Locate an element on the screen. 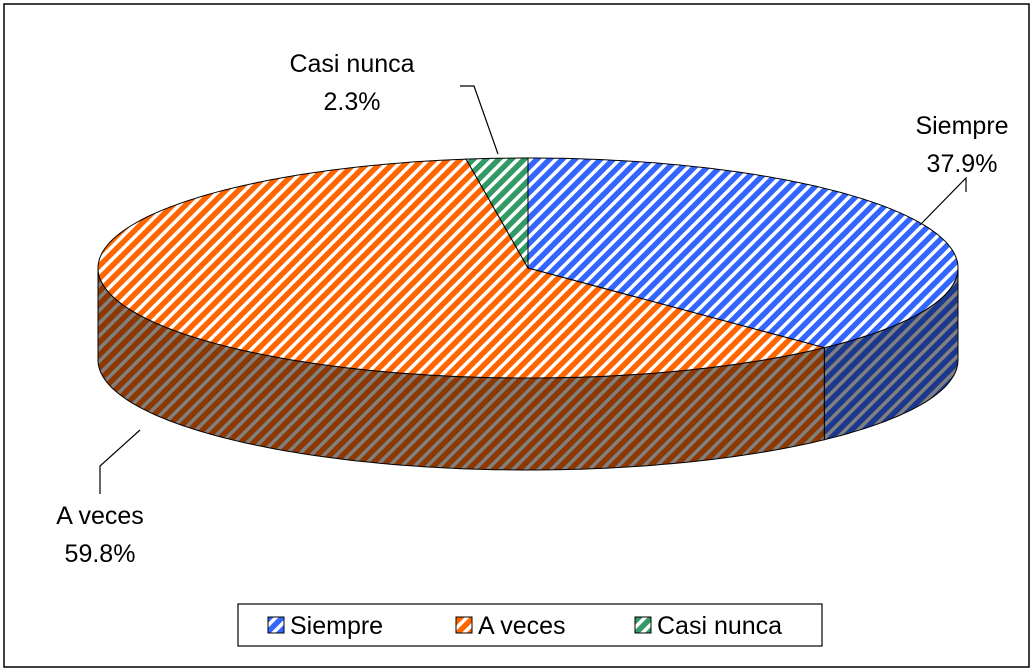 This screenshot has width=1034, height=672. data-label-name: Casi nunca is located at coordinates (351, 64).